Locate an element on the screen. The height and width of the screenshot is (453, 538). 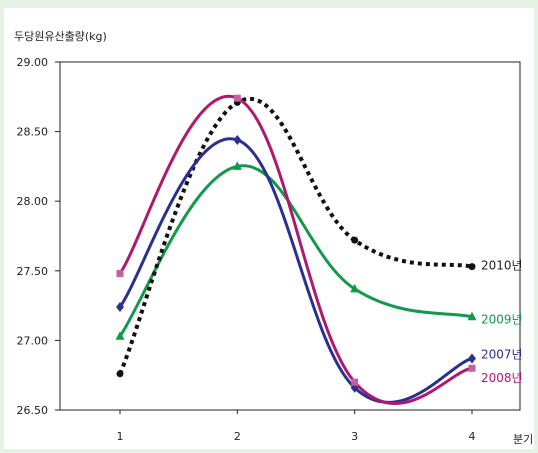
y-tick-label: 27.50 is located at coordinates (33, 271).